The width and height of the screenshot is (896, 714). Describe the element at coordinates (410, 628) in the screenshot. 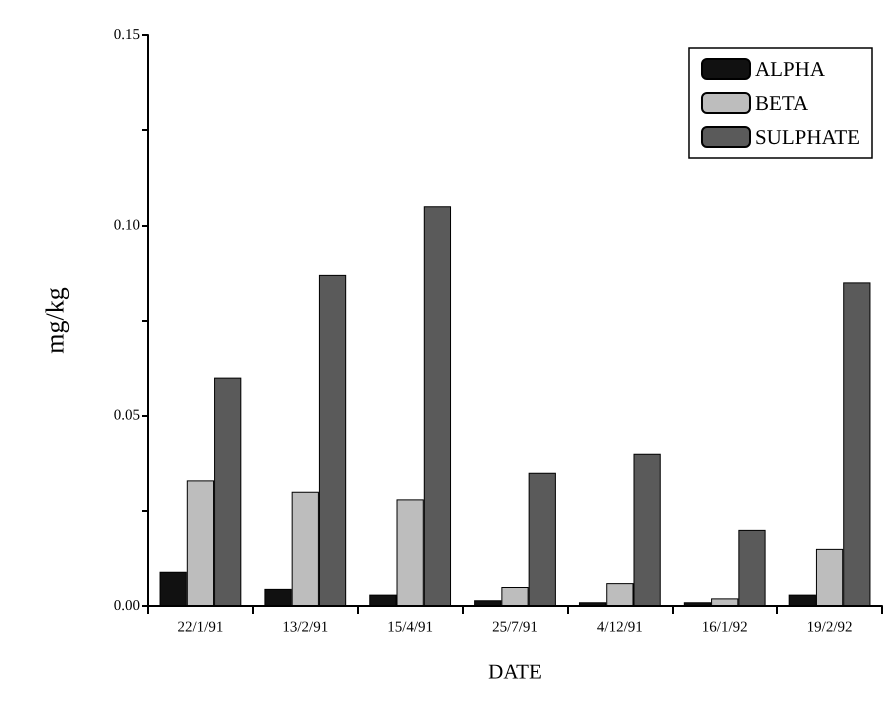

I see `x-tick-label: 15/4/91` at that location.